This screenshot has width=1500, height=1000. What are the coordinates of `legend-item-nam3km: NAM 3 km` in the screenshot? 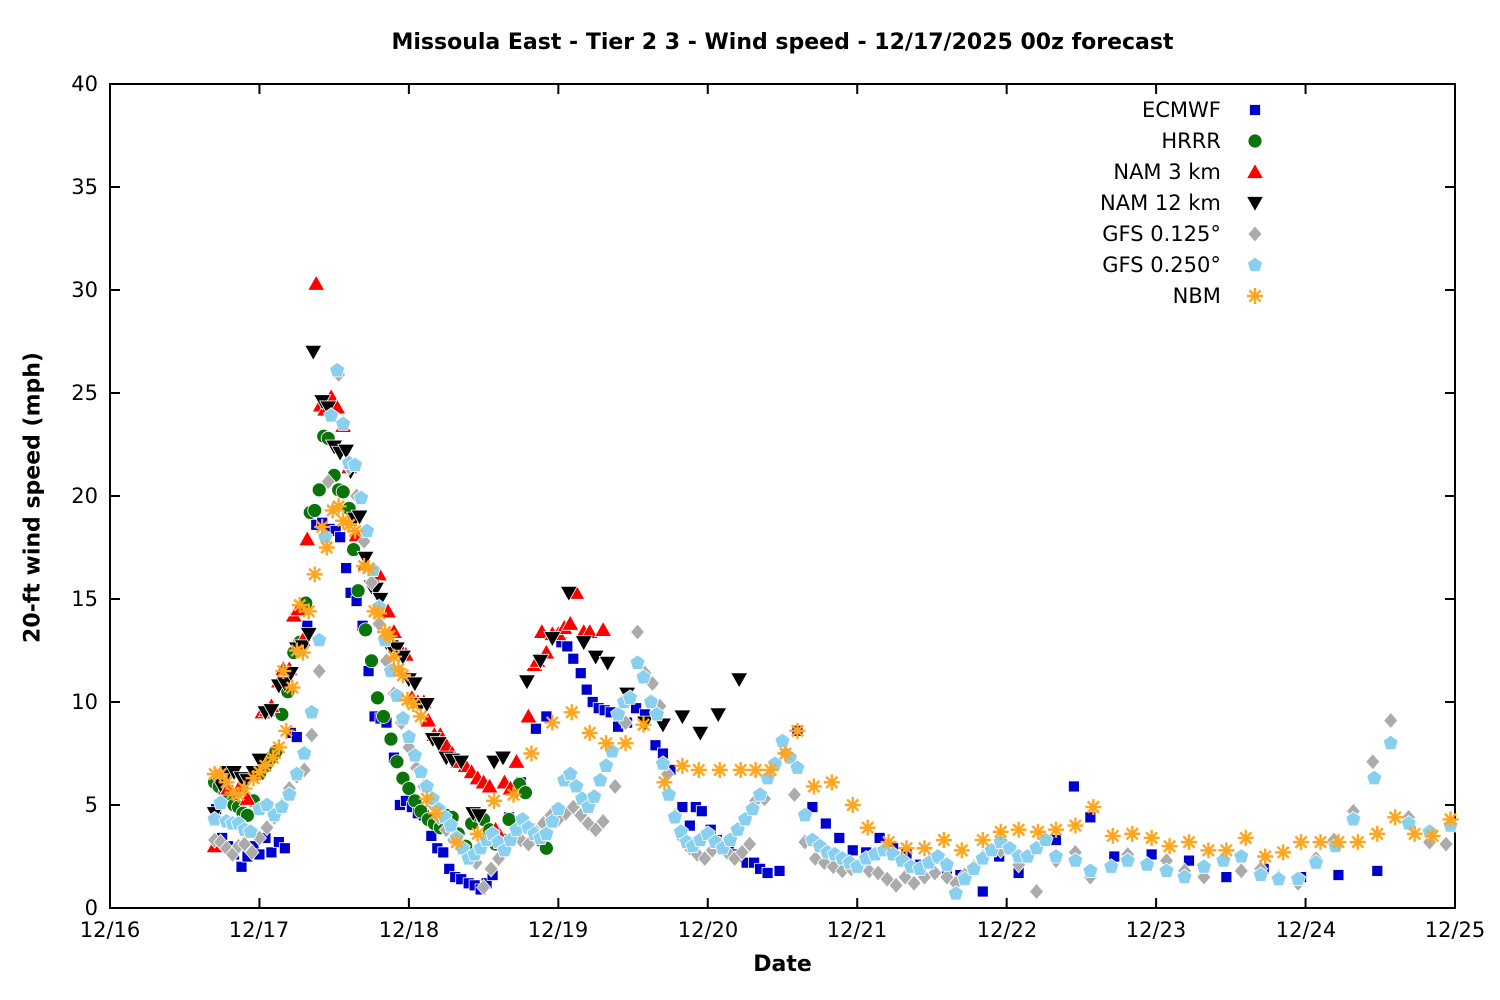 It's located at (1191, 171).